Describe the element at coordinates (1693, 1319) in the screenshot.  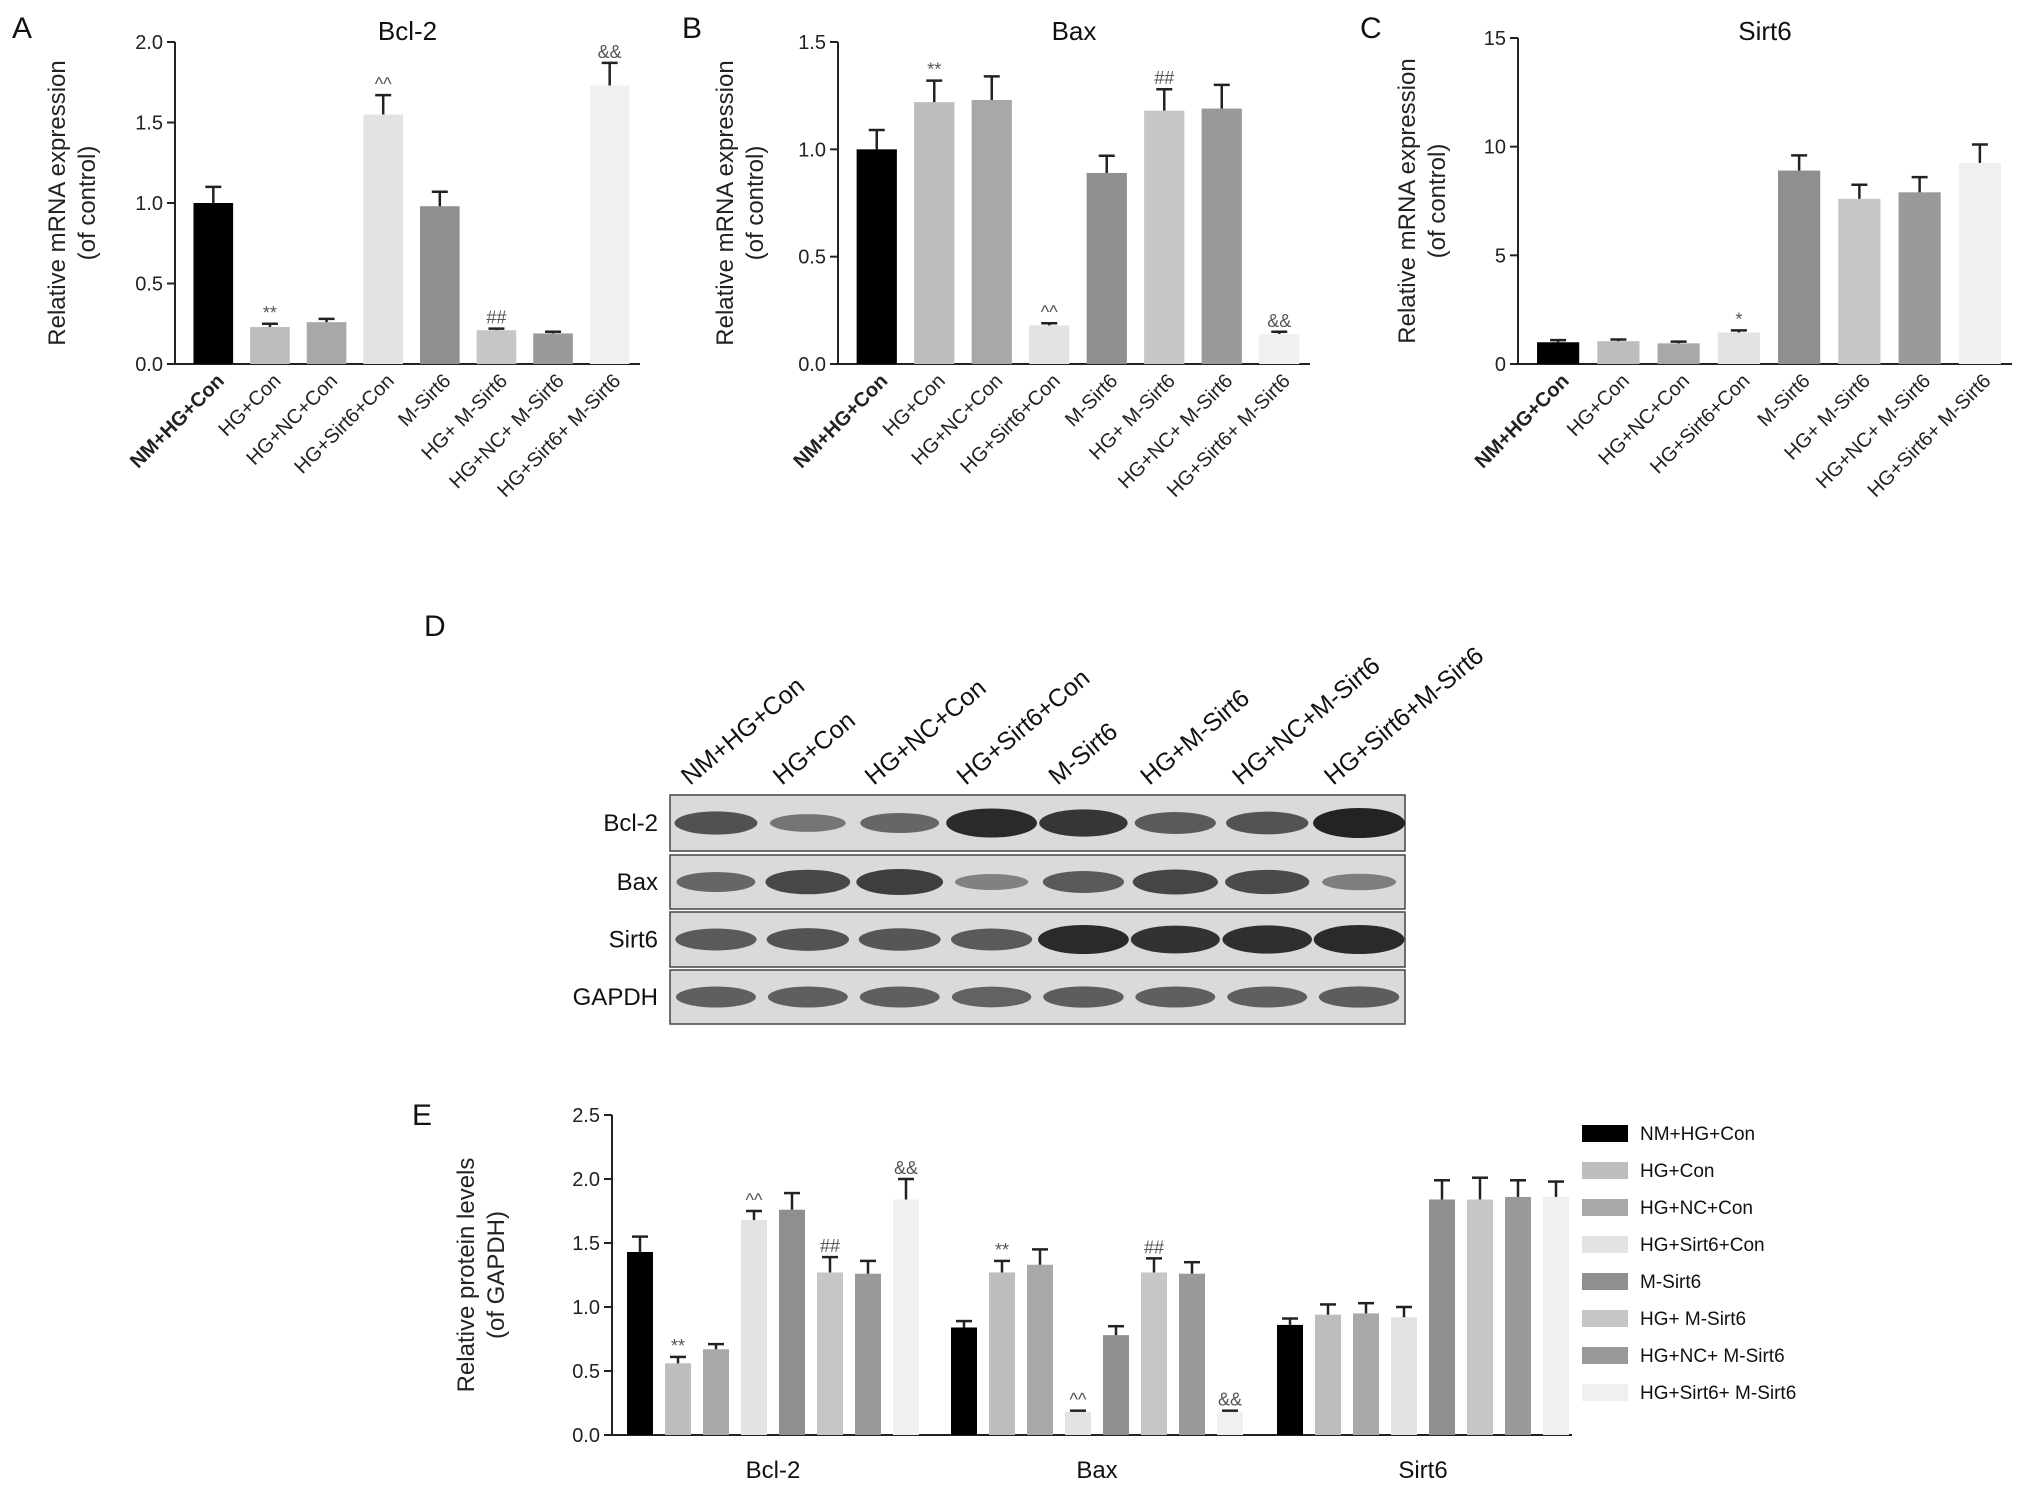
I see `legend-label: HG+ M-Sirt6` at that location.